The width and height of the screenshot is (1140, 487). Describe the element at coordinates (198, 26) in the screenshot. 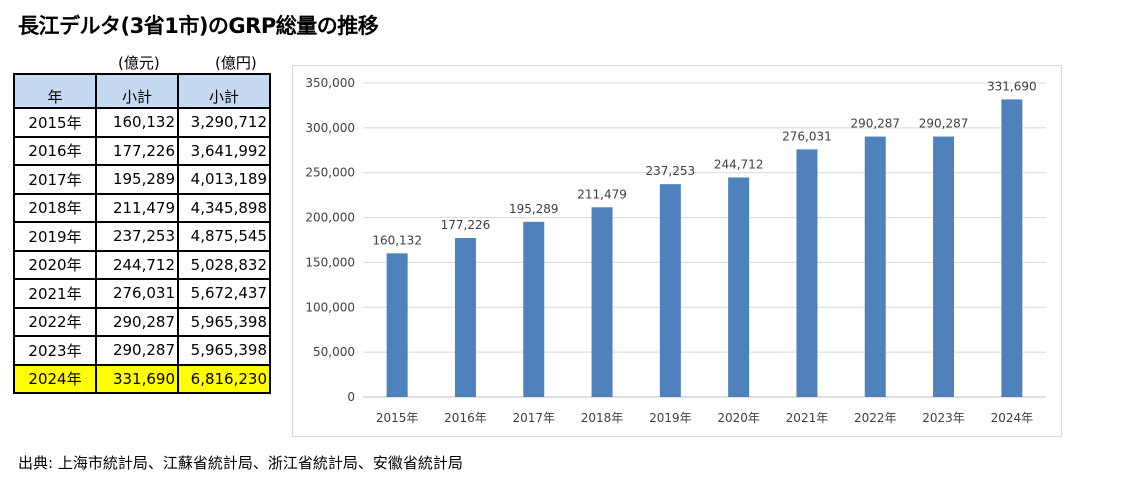

I see `page-title: 長江デルタ(3省1市)のGRP総量の推移` at that location.